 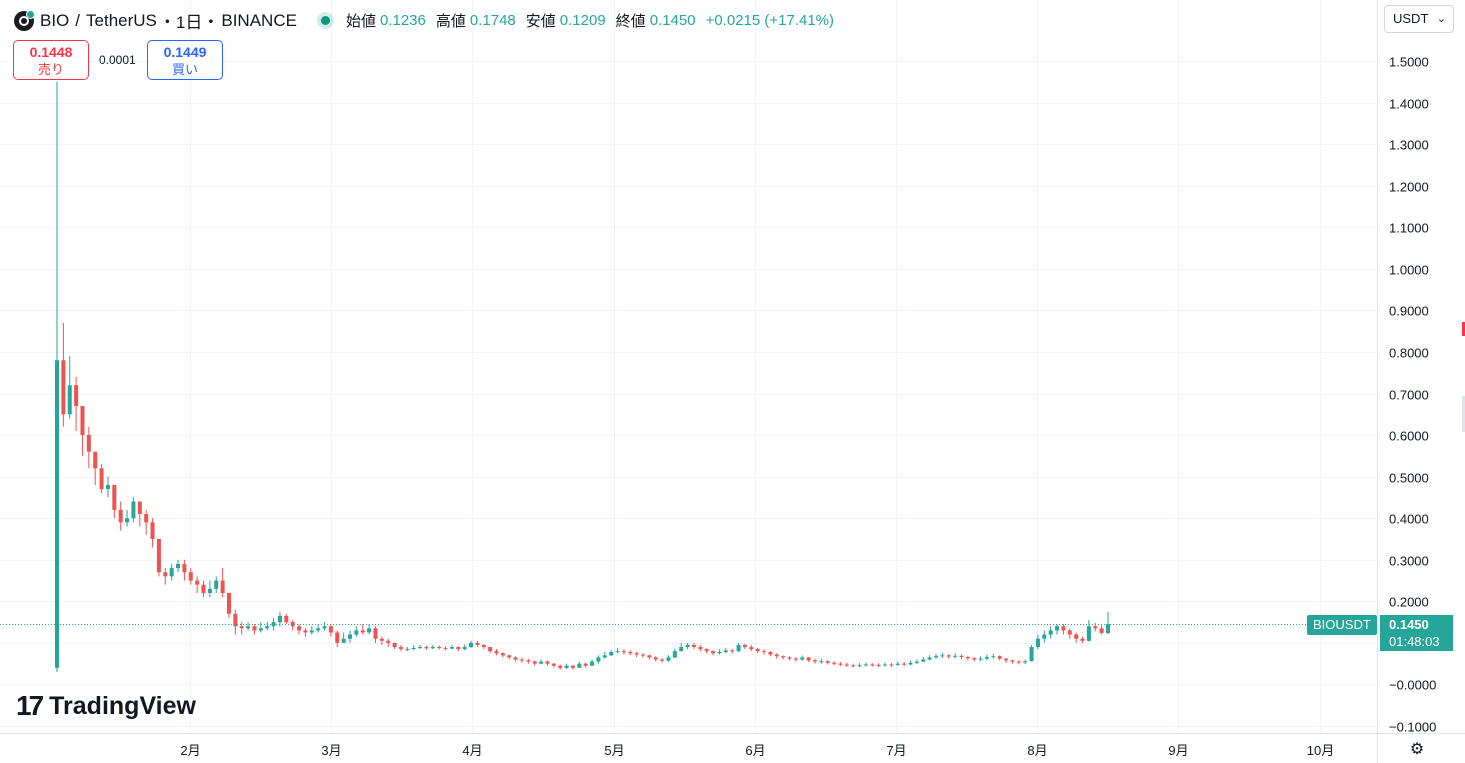 I want to click on tradingview-logo: 17 TradingView, so click(x=106, y=706).